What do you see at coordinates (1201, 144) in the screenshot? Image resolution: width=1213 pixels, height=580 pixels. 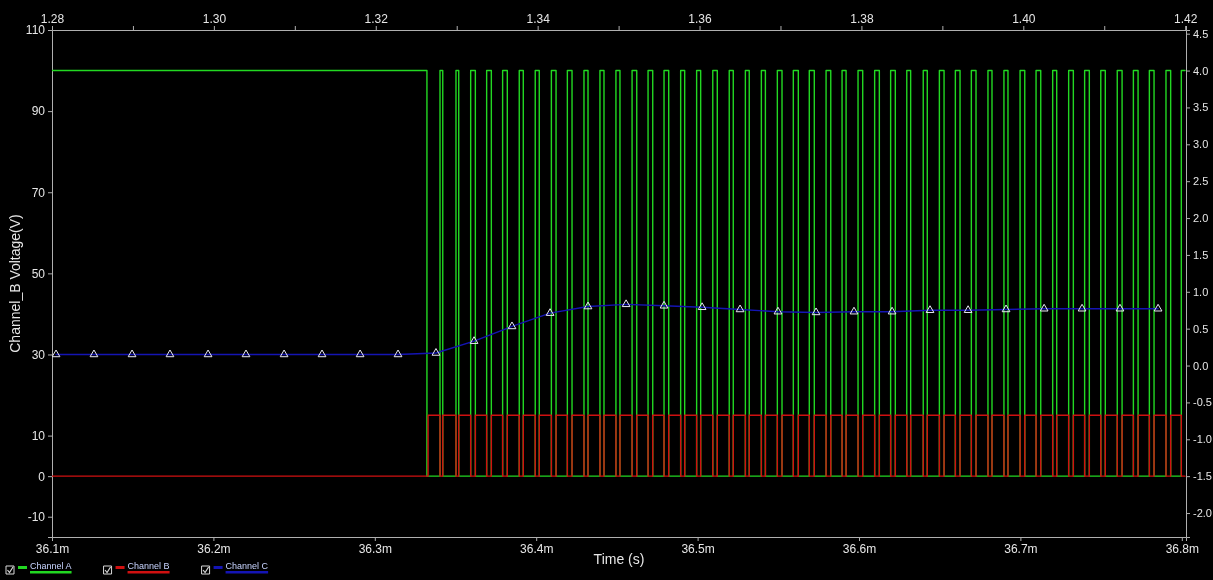 I see `y2-tick-label: 3.0` at bounding box center [1201, 144].